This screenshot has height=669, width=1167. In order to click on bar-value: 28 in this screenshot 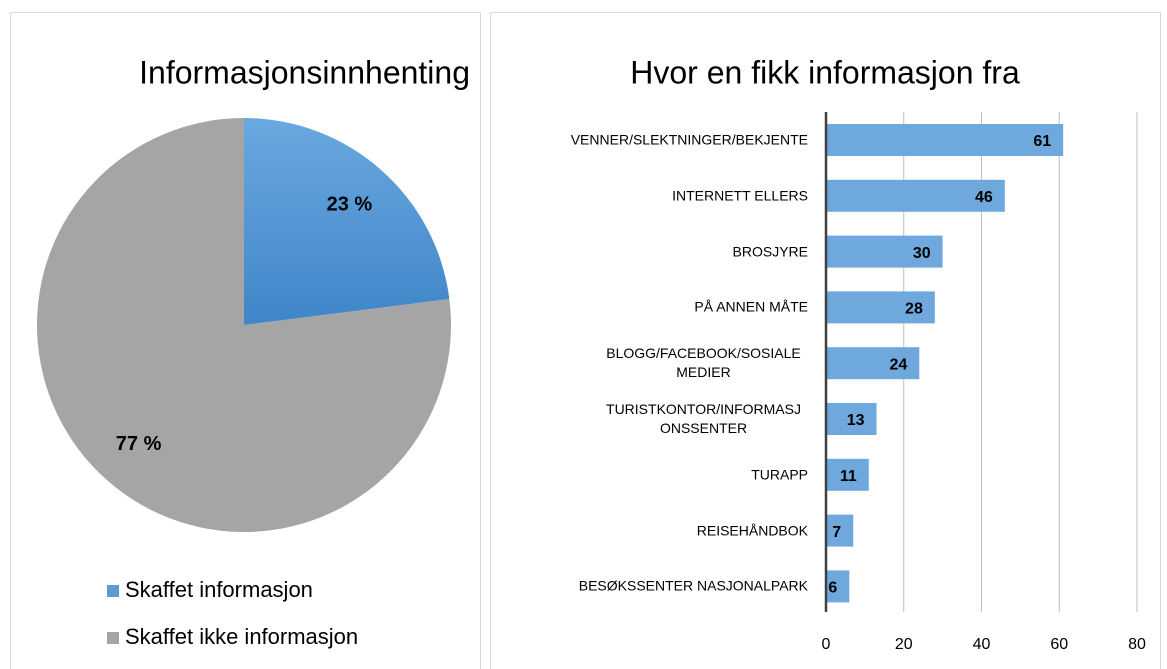, I will do `click(914, 309)`.